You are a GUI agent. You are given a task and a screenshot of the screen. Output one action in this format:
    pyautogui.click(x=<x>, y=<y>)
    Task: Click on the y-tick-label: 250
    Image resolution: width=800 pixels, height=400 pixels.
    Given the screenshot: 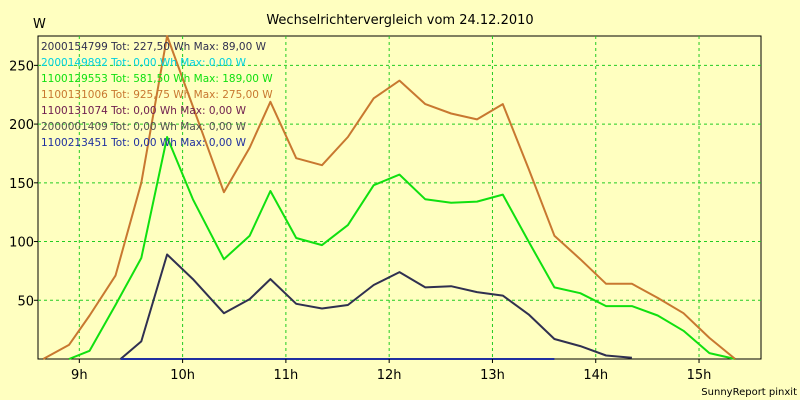 What is the action you would take?
    pyautogui.click(x=21, y=66)
    